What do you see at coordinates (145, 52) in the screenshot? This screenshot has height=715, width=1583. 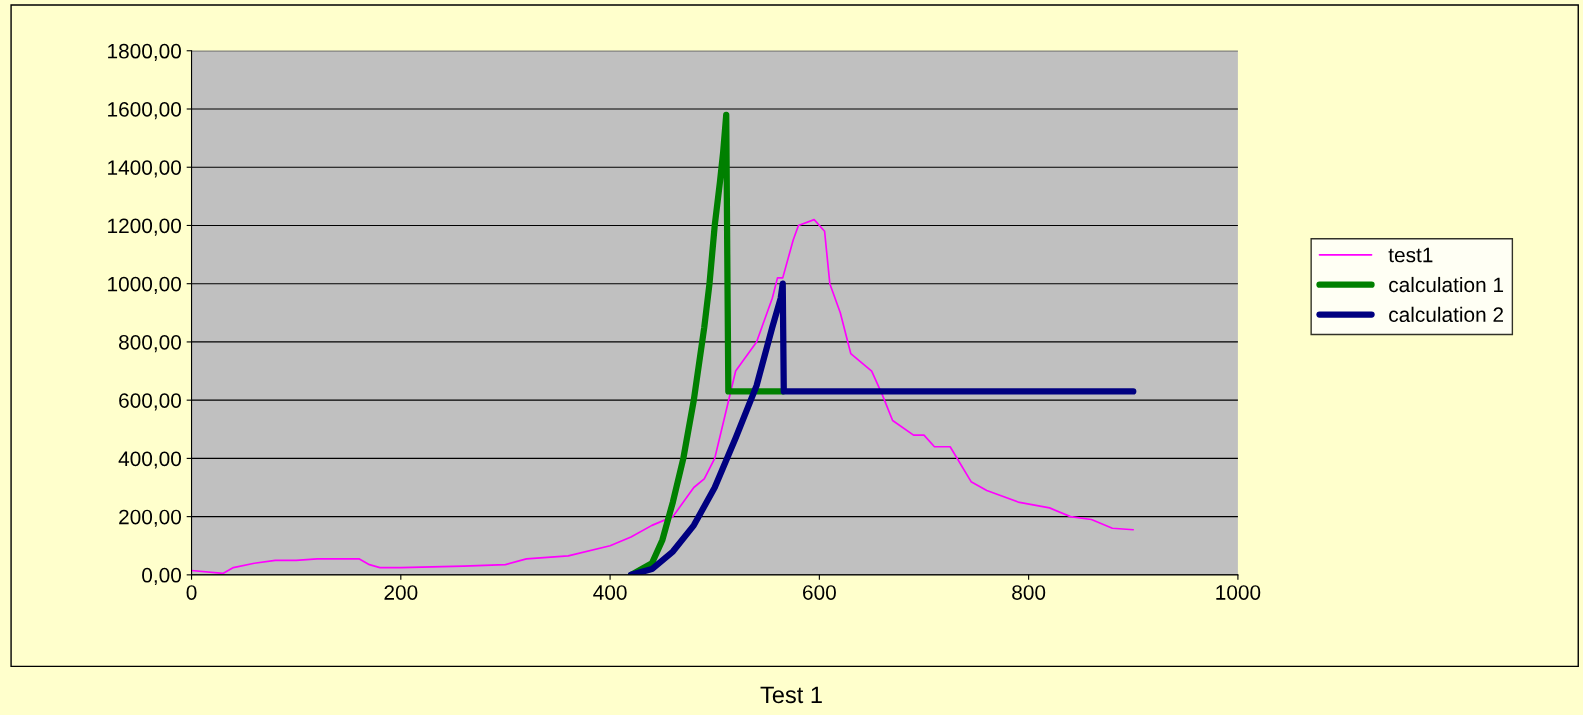 I see `y-tick-label: 1800,00` at bounding box center [145, 52].